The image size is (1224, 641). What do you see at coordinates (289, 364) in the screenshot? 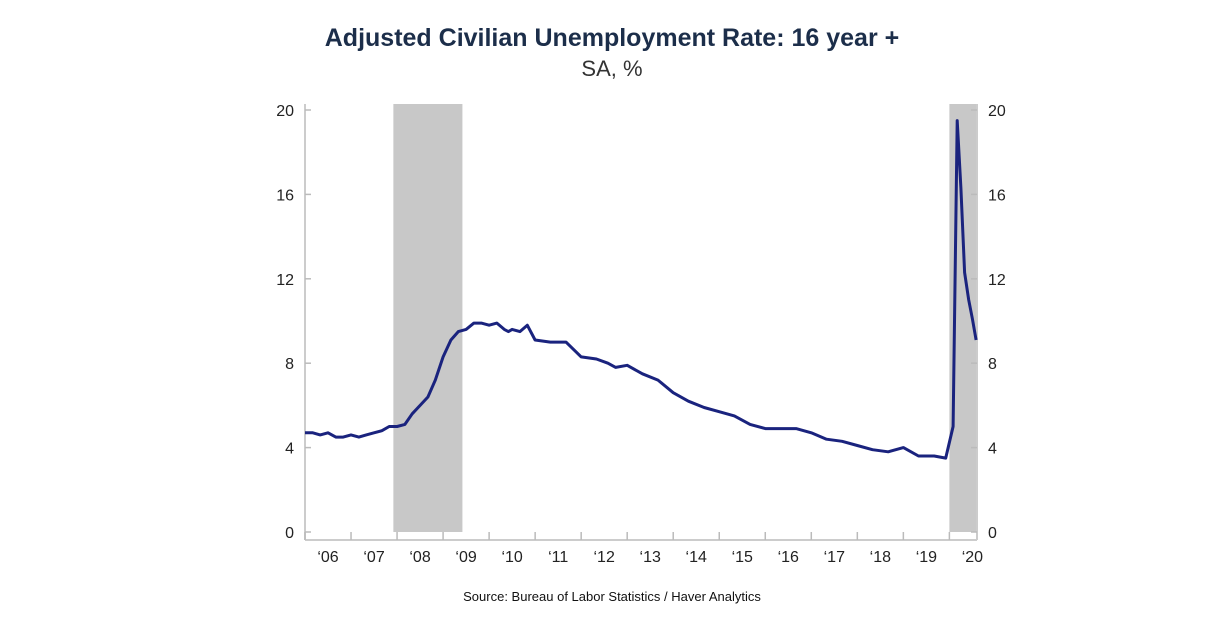
I see `left-y-tick-label: 8` at bounding box center [289, 364].